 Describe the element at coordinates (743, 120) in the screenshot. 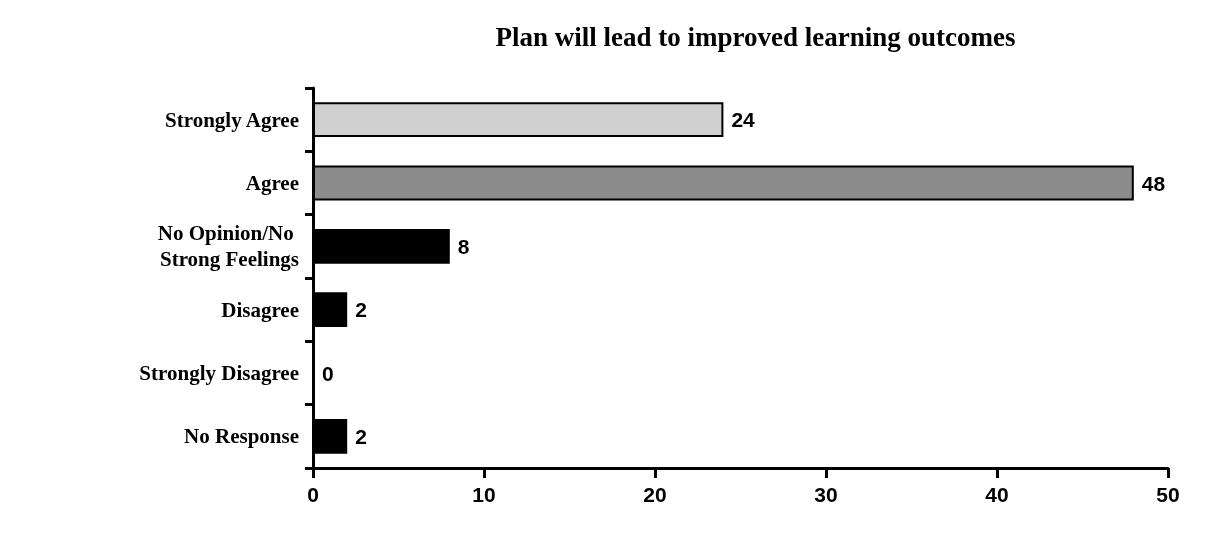

I see `data-label: 24` at that location.